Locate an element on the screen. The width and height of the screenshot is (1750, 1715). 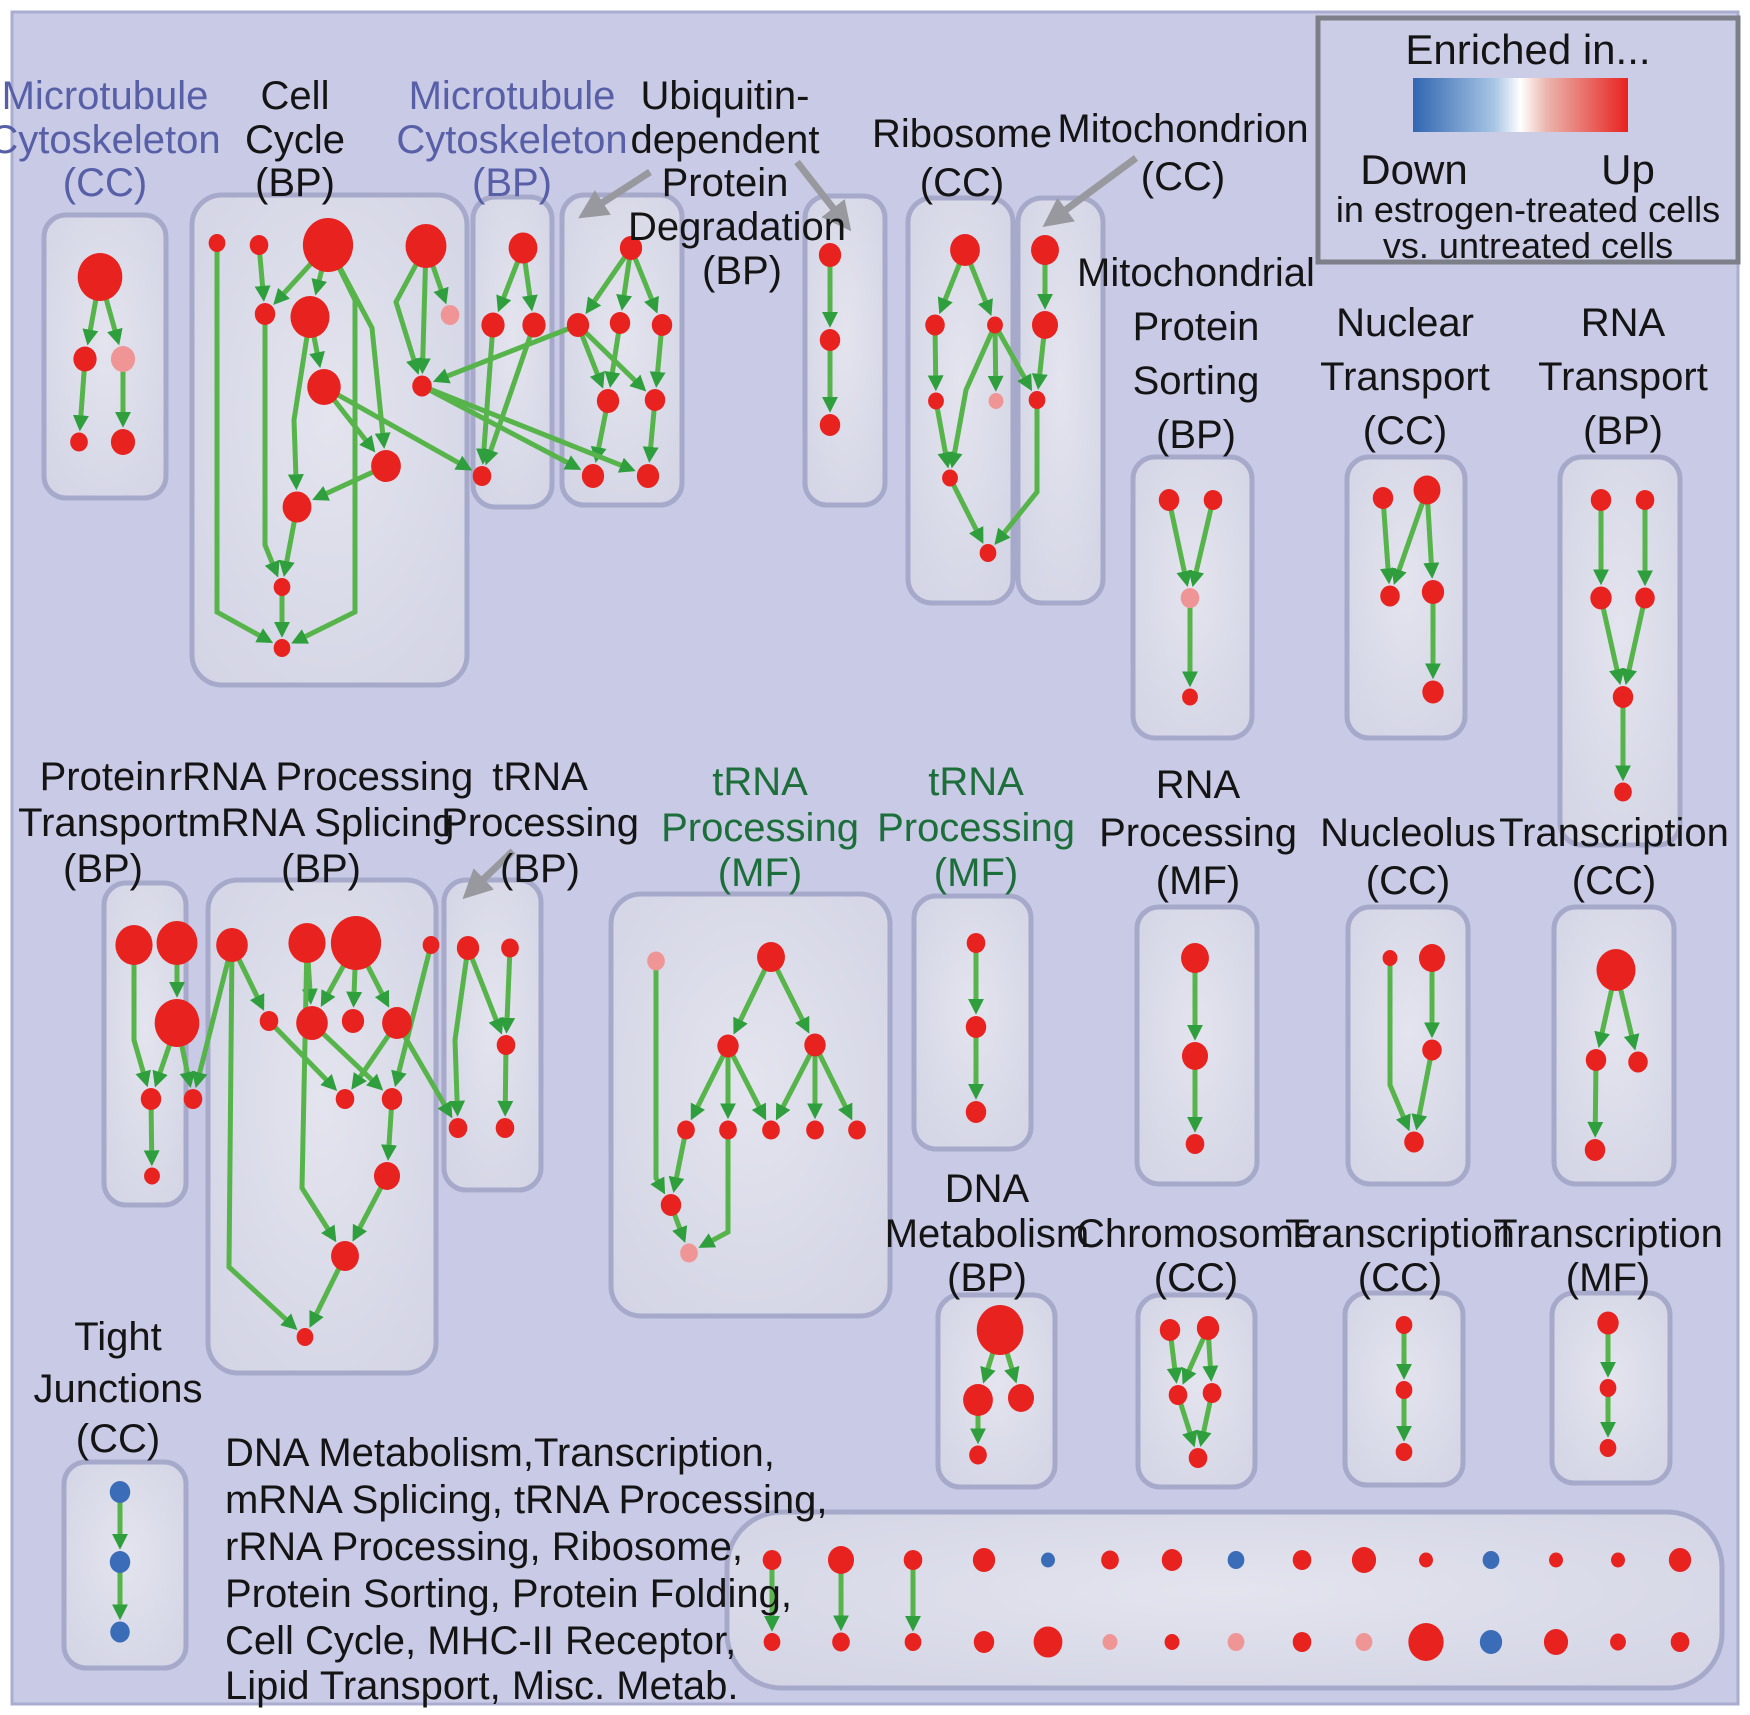
label-dna-metabolism-line1: Metabolism is located at coordinates (987, 1234).